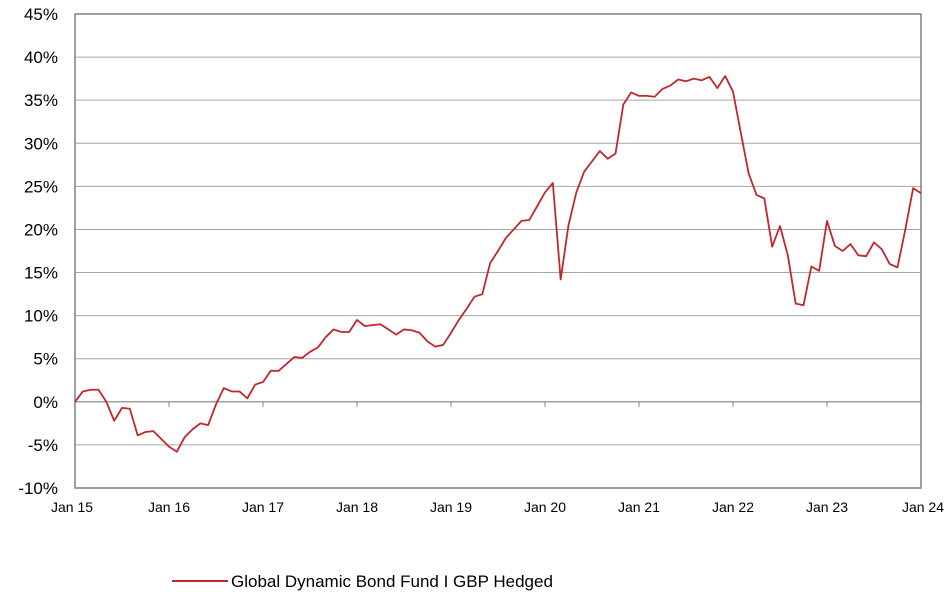 This screenshot has height=594, width=947. I want to click on x-tick-label: Jan 24, so click(923, 507).